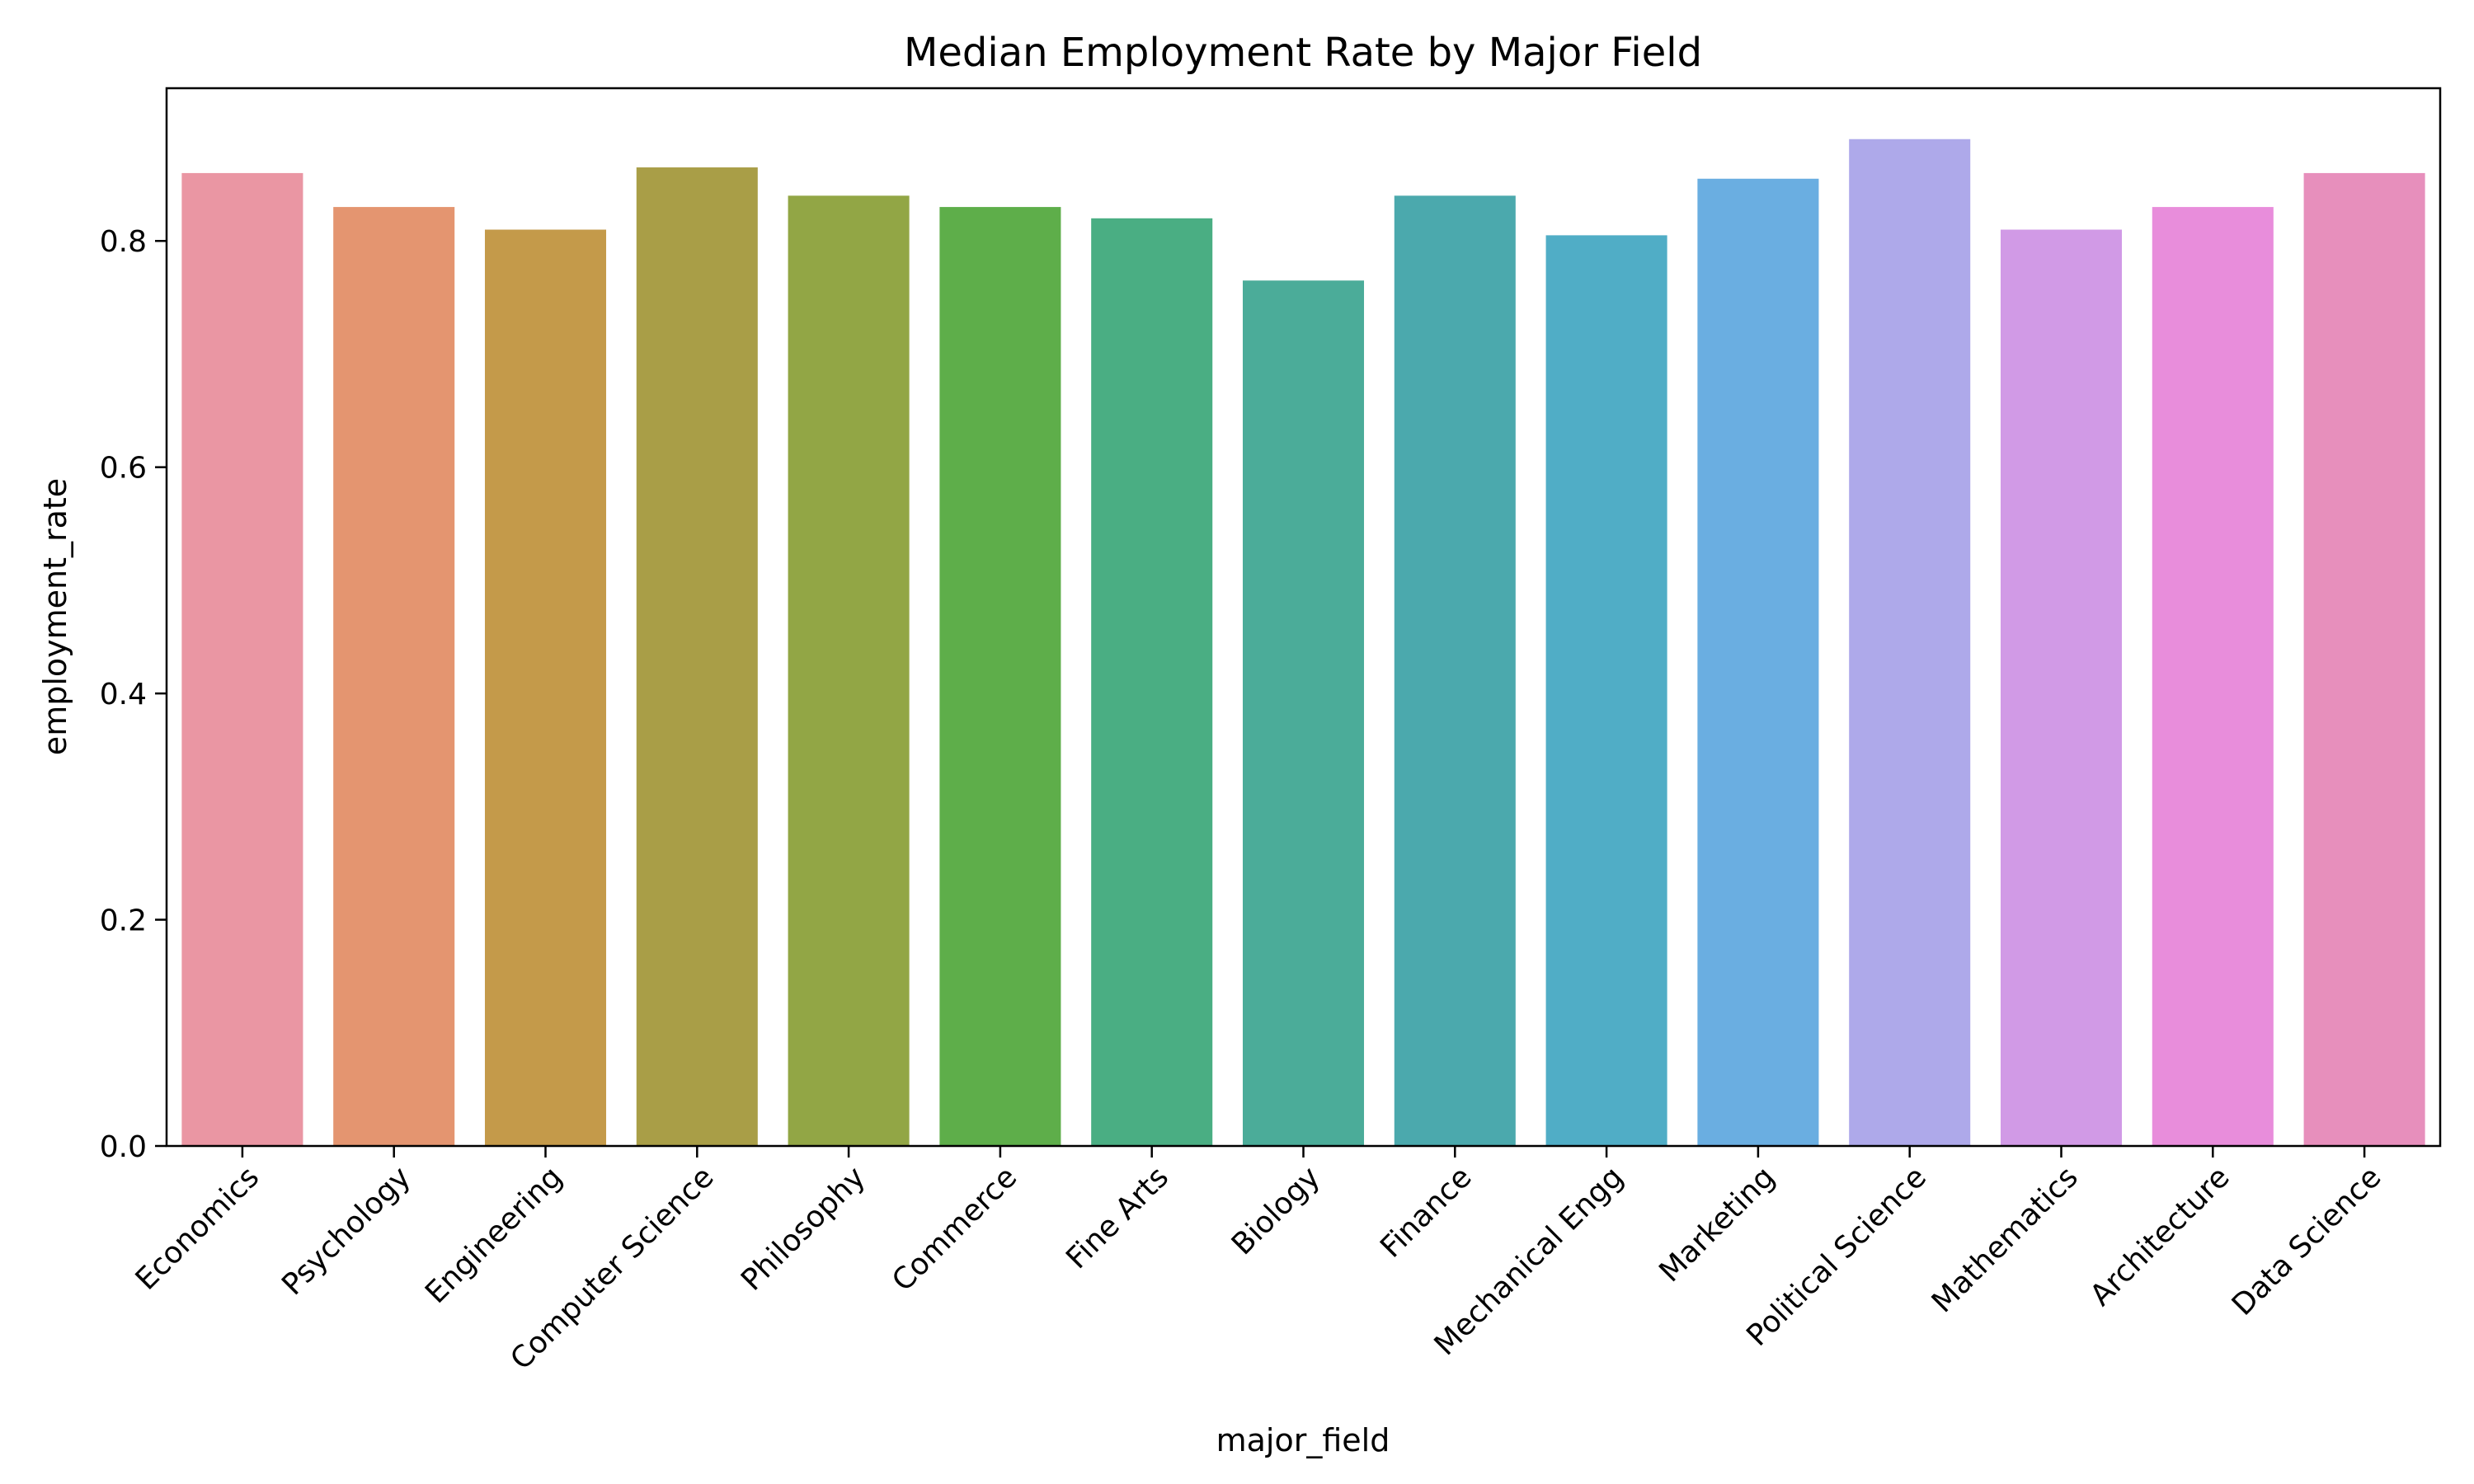  What do you see at coordinates (394, 677) in the screenshot?
I see `bar-psychology` at bounding box center [394, 677].